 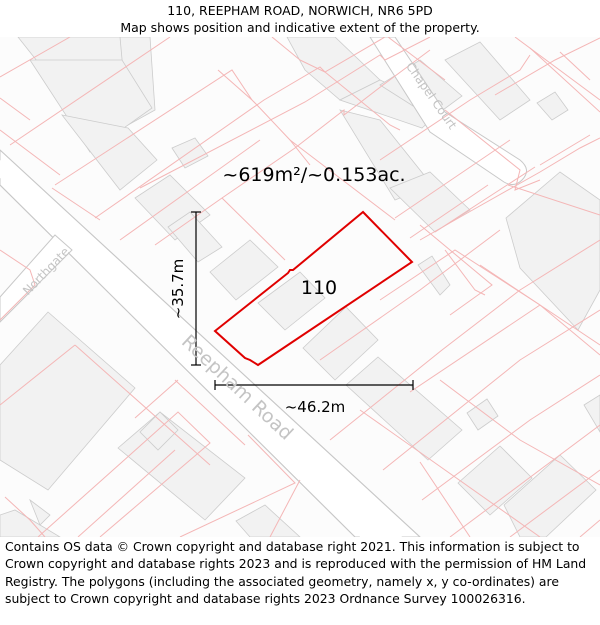 What do you see at coordinates (315, 407) in the screenshot?
I see `width-dimension-label: ~46.2m` at bounding box center [315, 407].